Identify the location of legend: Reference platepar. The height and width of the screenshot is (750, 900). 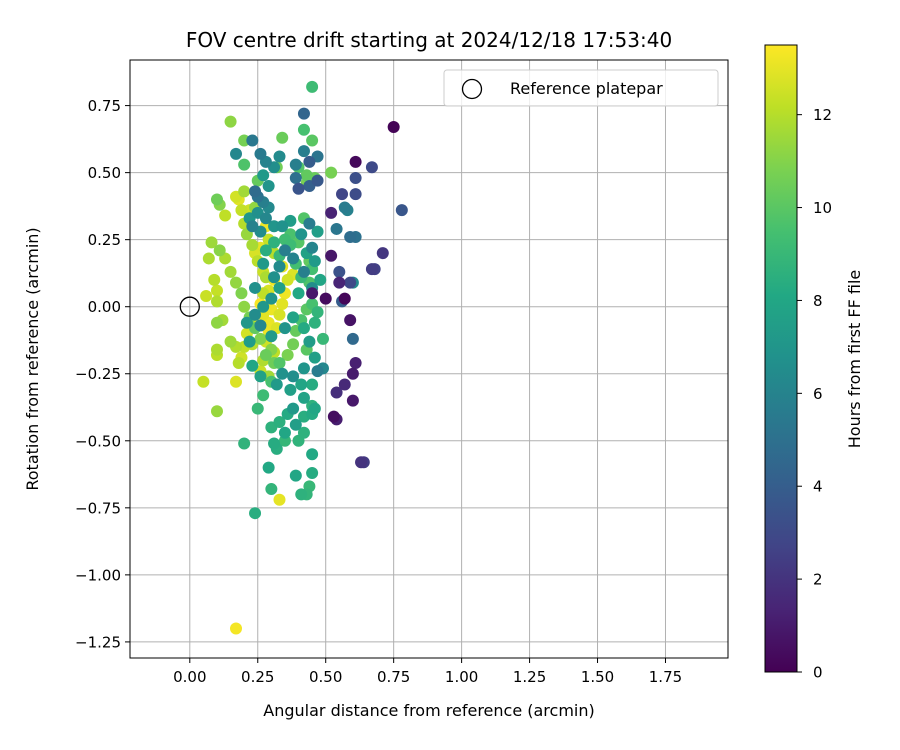
(581, 88).